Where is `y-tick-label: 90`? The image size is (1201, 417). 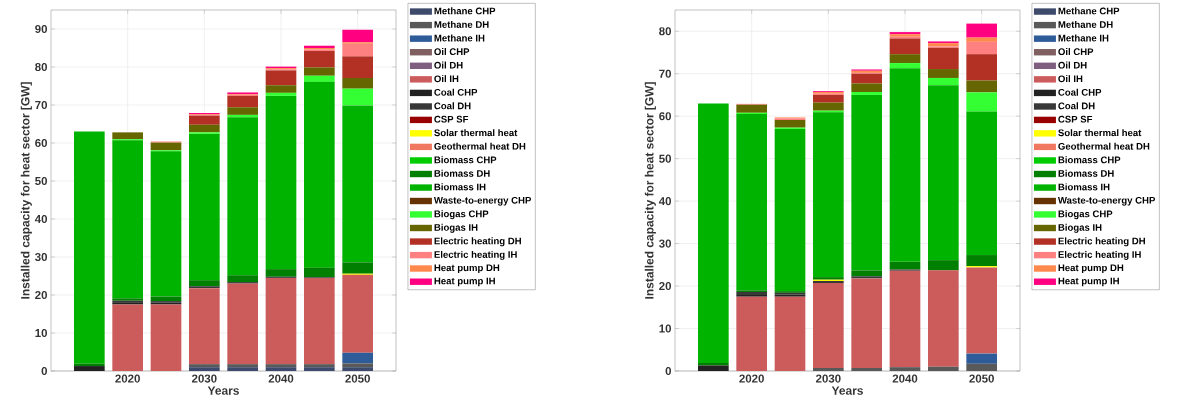 y-tick-label: 90 is located at coordinates (41, 29).